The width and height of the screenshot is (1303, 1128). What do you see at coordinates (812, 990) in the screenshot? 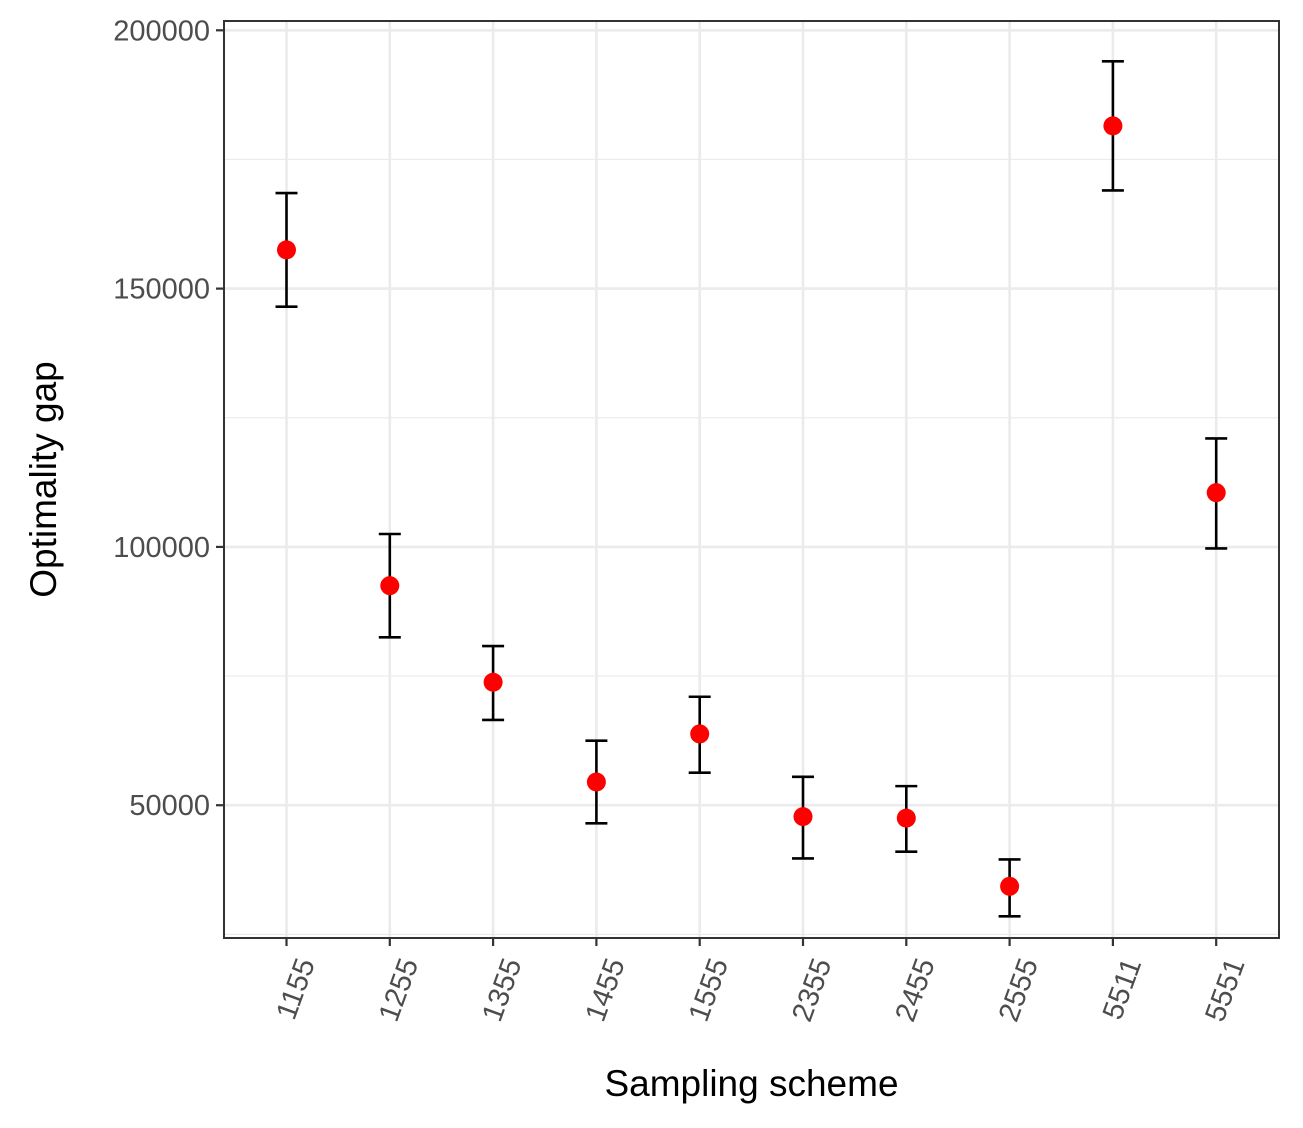
I see `x-tick-label: 2355` at bounding box center [812, 990].